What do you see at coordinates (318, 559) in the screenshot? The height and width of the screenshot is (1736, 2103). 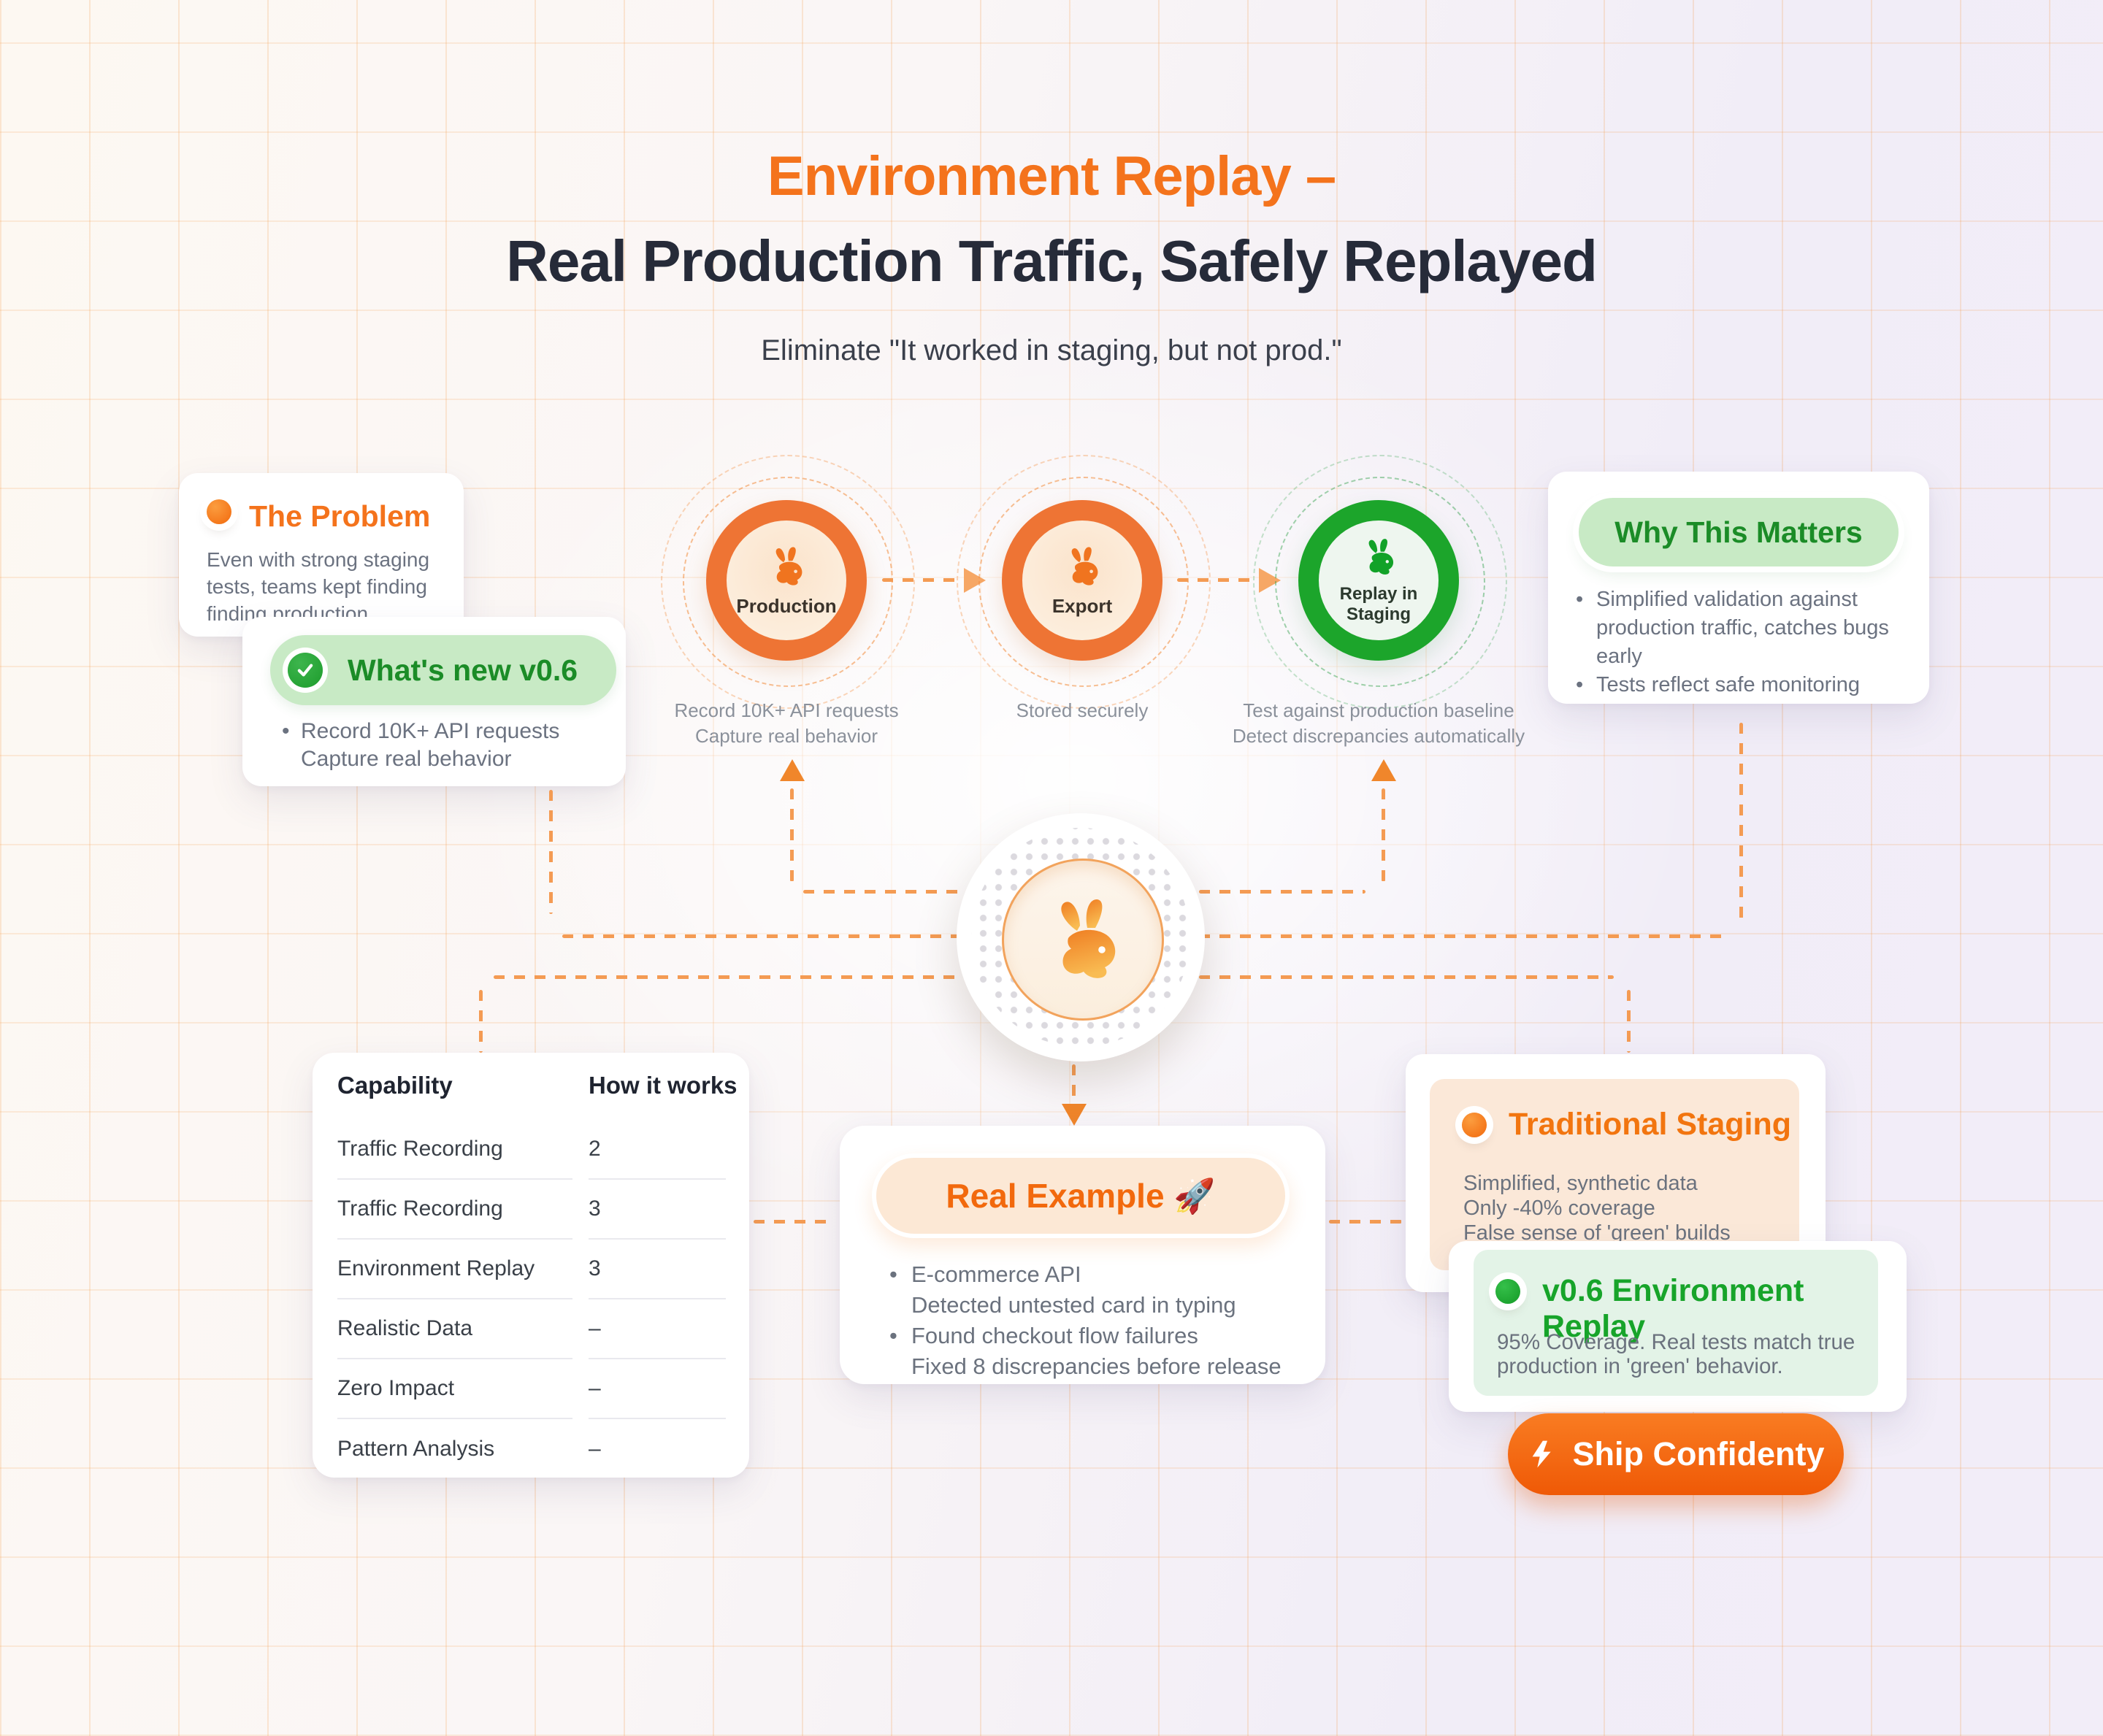 I see `problem-line: Even with strong staging` at bounding box center [318, 559].